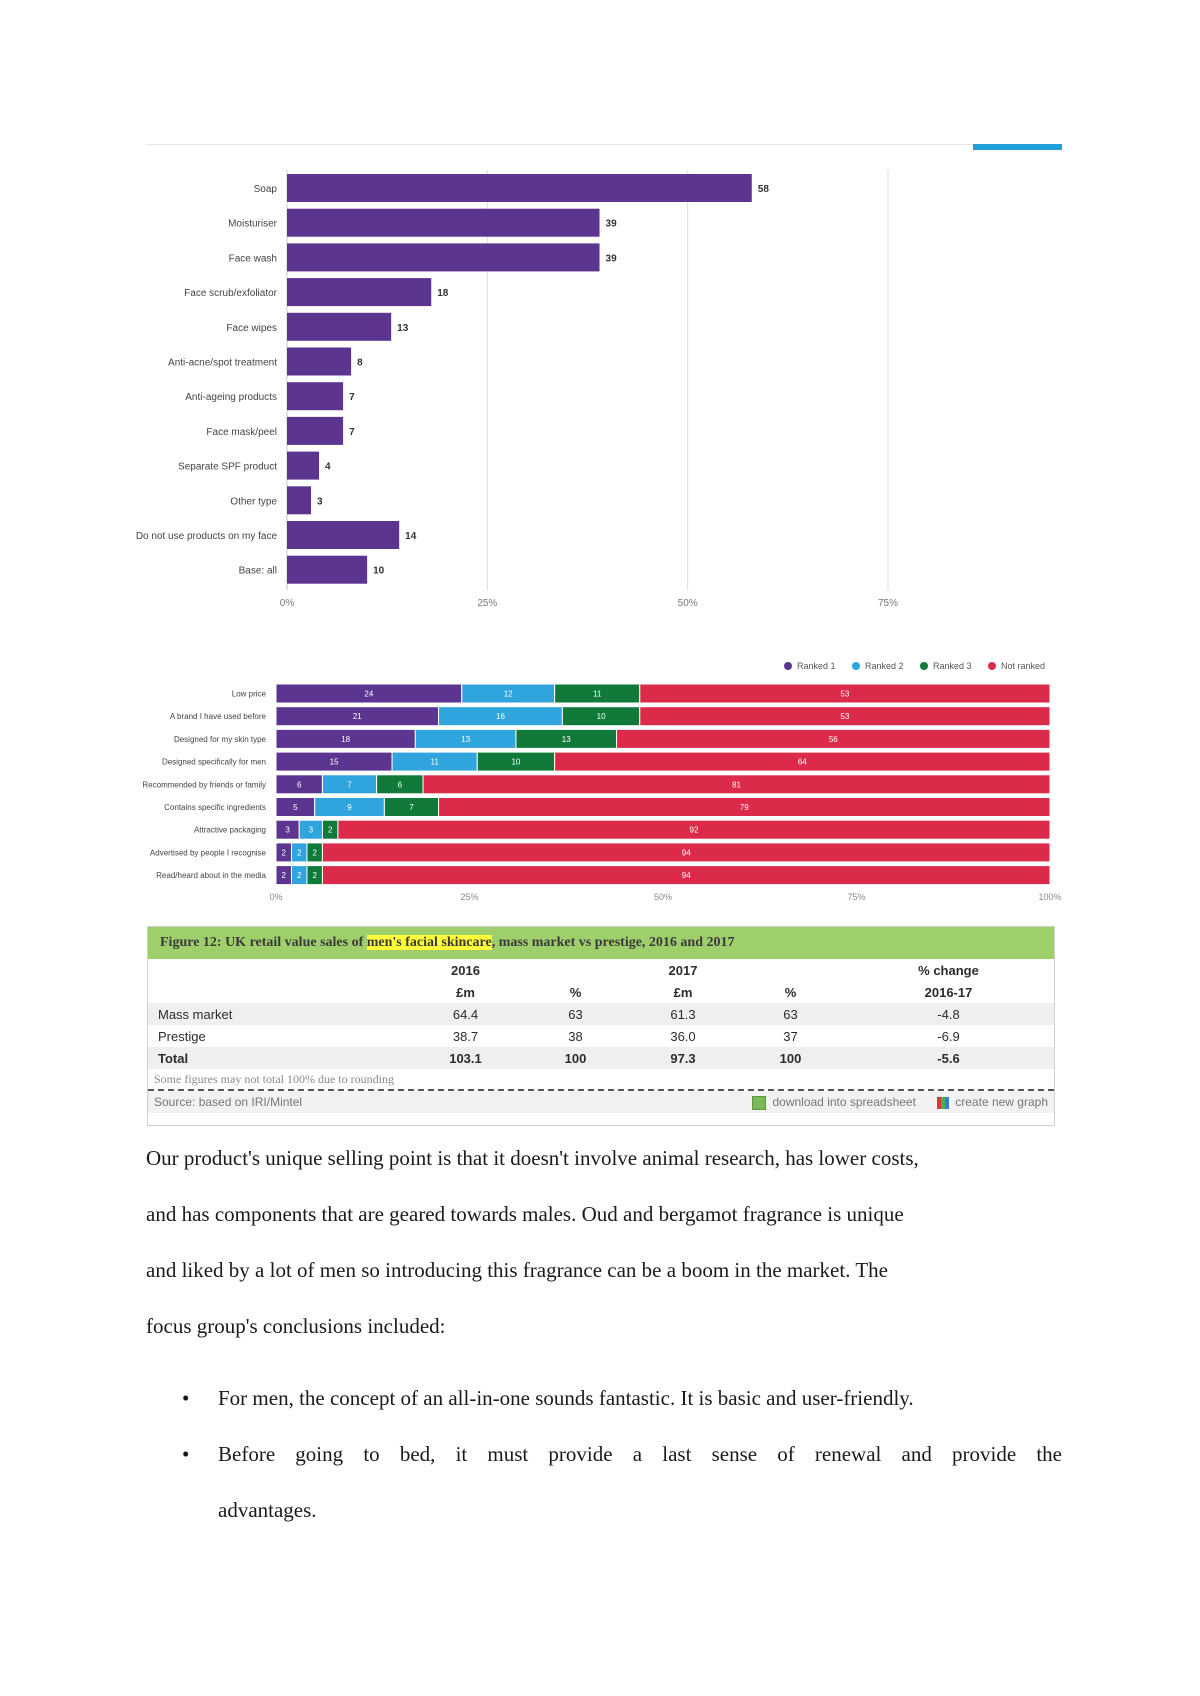 The width and height of the screenshot is (1200, 1696). I want to click on segment-label: 56, so click(833, 739).